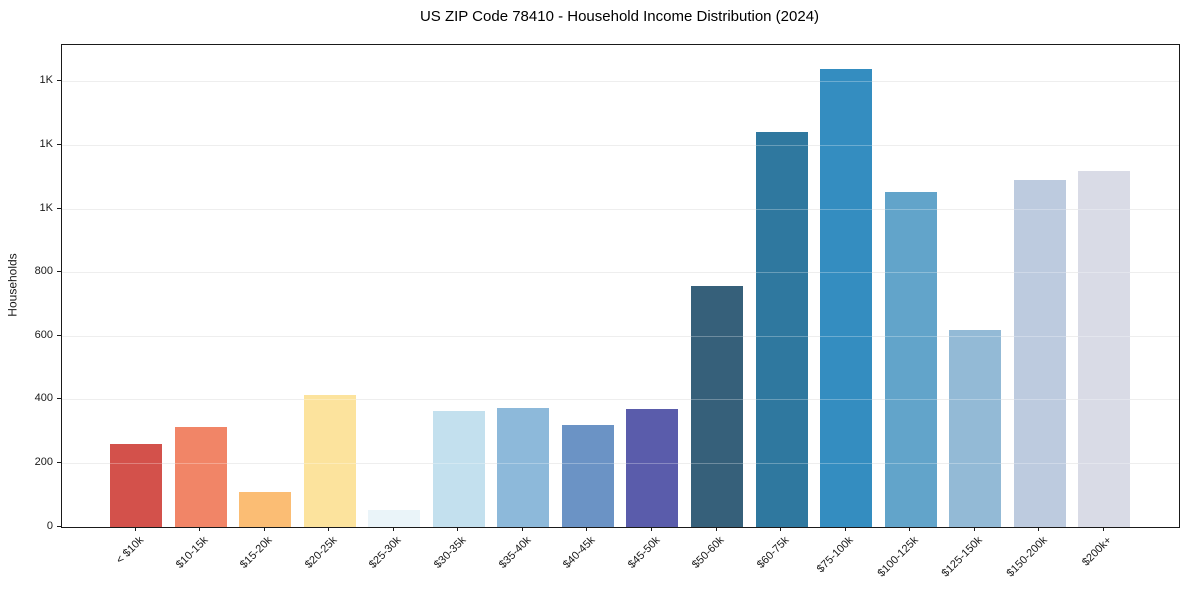  I want to click on bar-25-30k, so click(394, 518).